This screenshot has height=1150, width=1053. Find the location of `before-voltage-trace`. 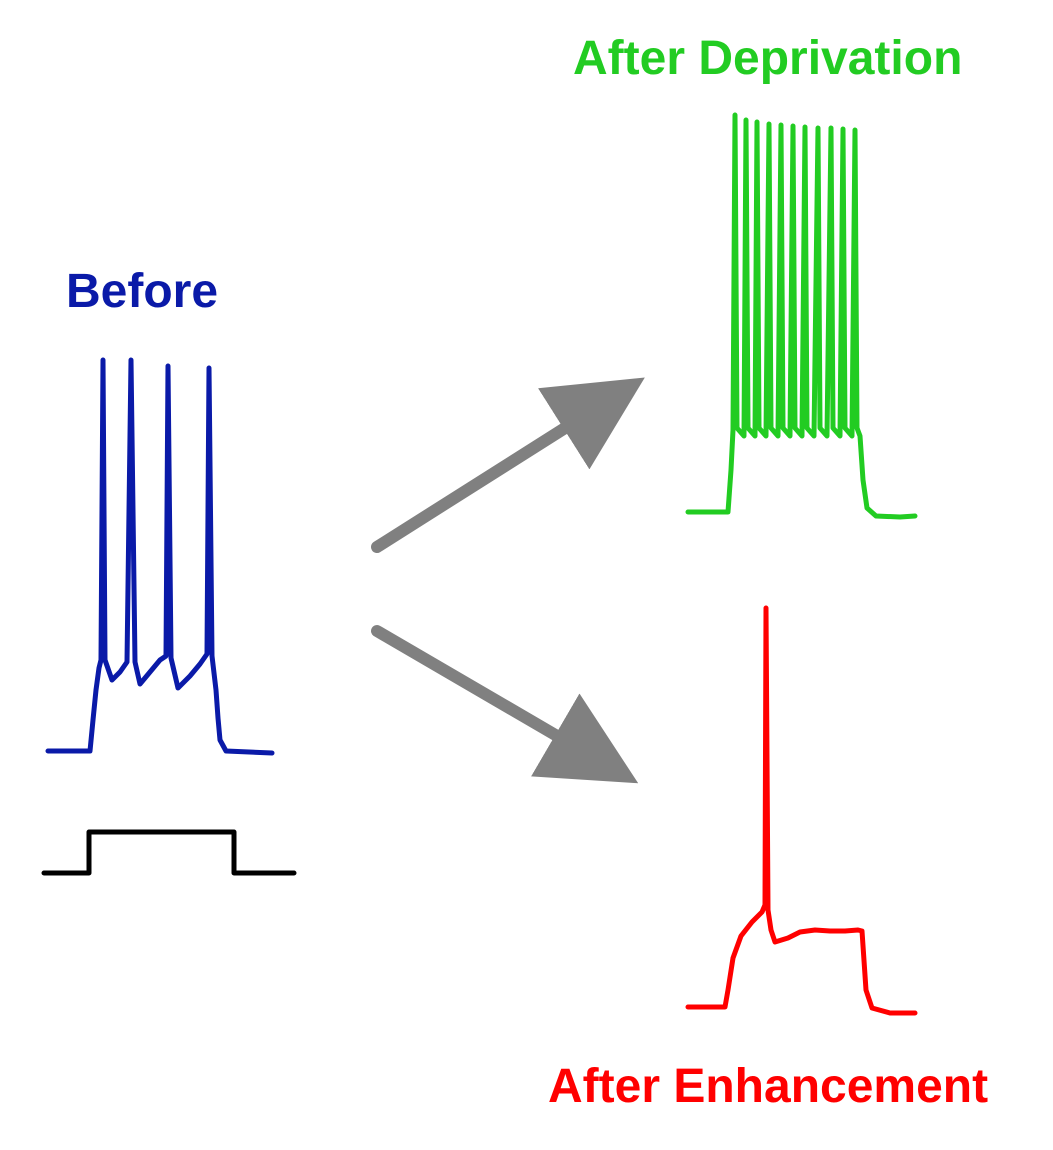

before-voltage-trace is located at coordinates (160, 556).